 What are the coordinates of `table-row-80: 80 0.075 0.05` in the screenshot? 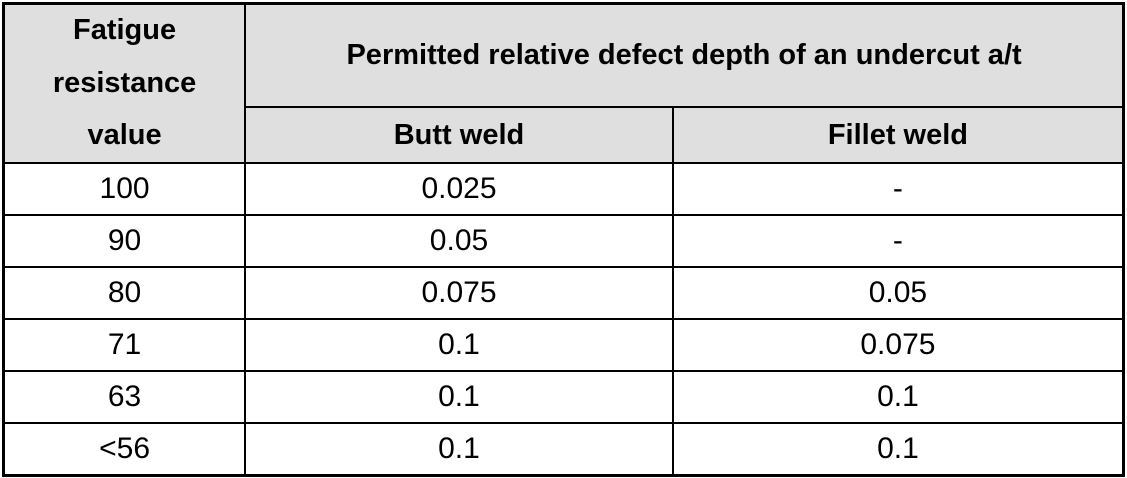 It's located at (563, 293).